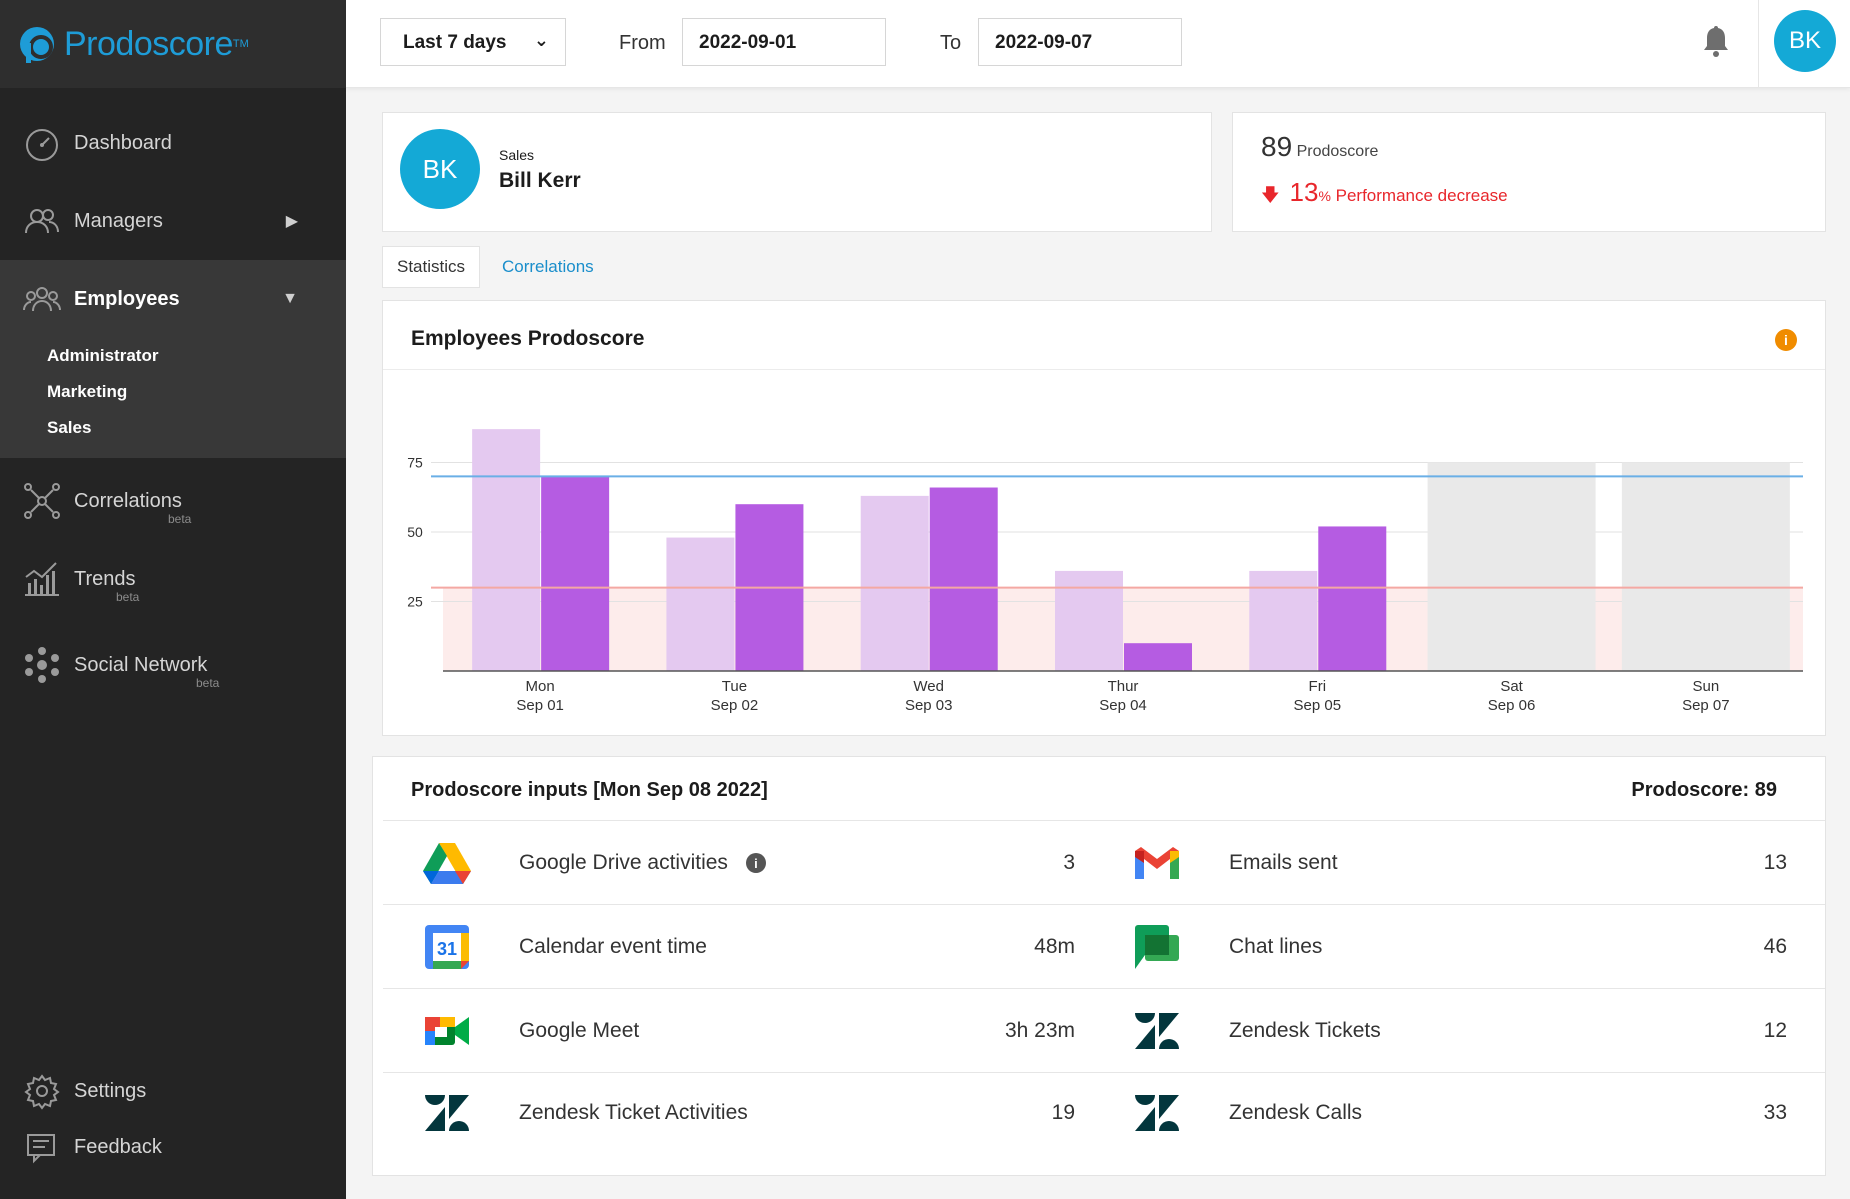 The image size is (1850, 1199). What do you see at coordinates (1305, 1030) in the screenshot?
I see `input-label: Zendesk Tickets` at bounding box center [1305, 1030].